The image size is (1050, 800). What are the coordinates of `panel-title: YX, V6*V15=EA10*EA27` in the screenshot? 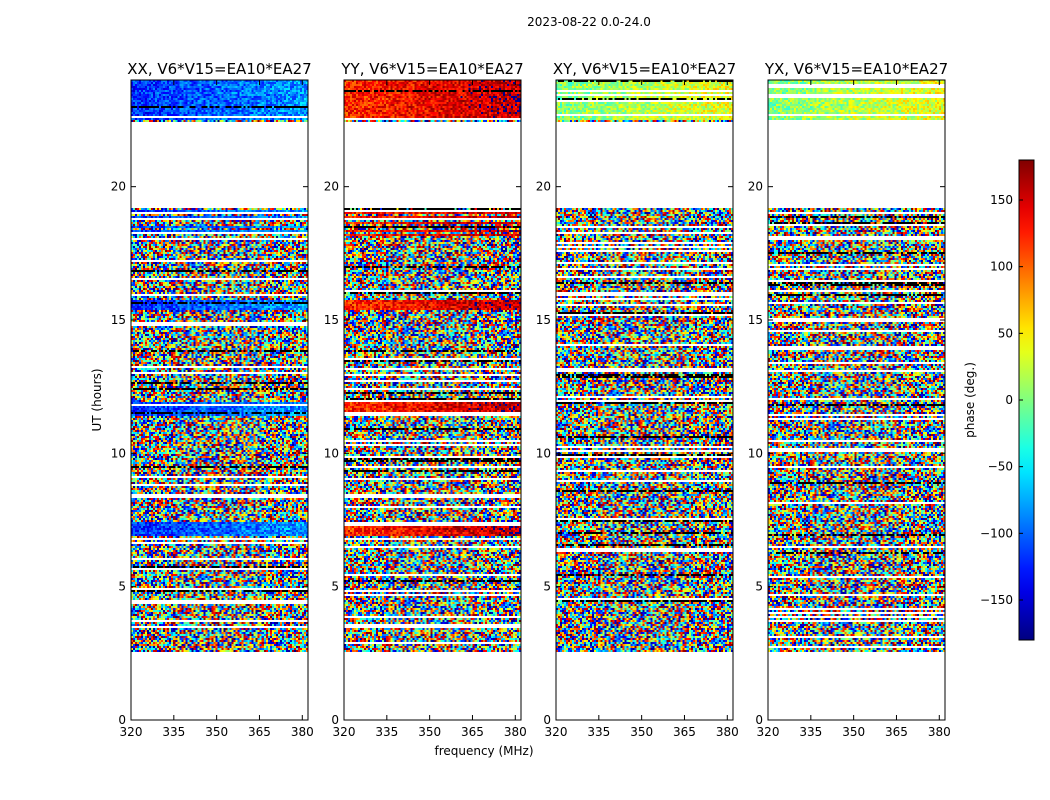 It's located at (856, 69).